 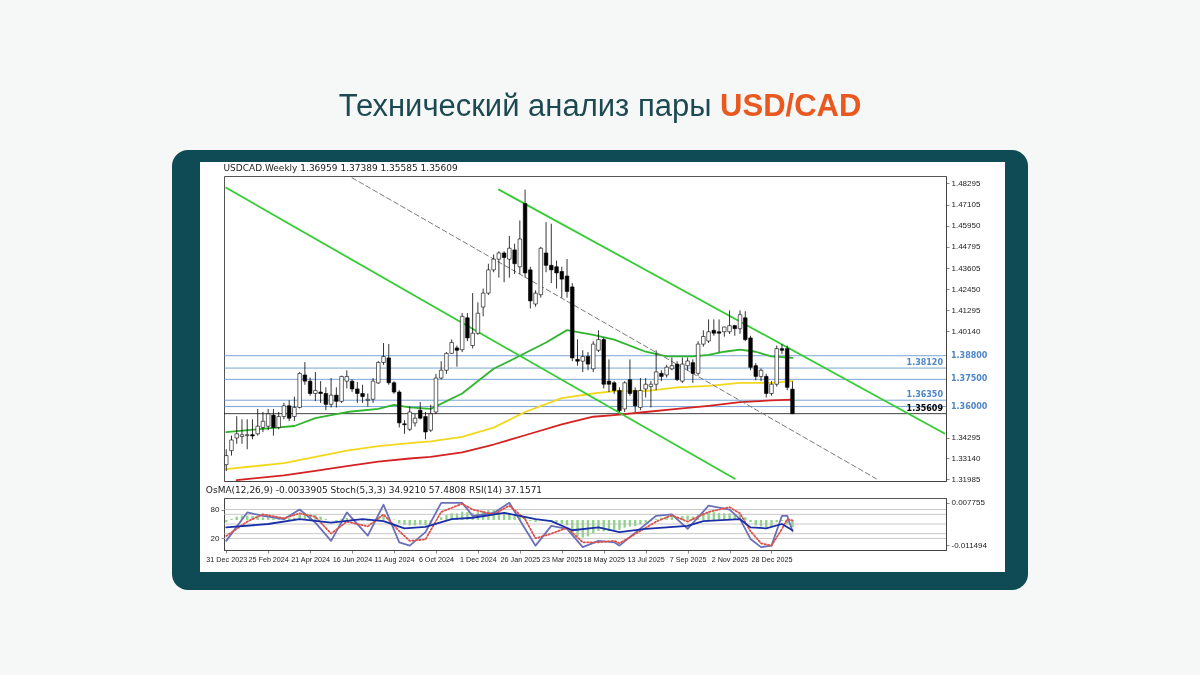 What do you see at coordinates (969, 545) in the screenshot?
I see `y-tick-label: -0.011494` at bounding box center [969, 545].